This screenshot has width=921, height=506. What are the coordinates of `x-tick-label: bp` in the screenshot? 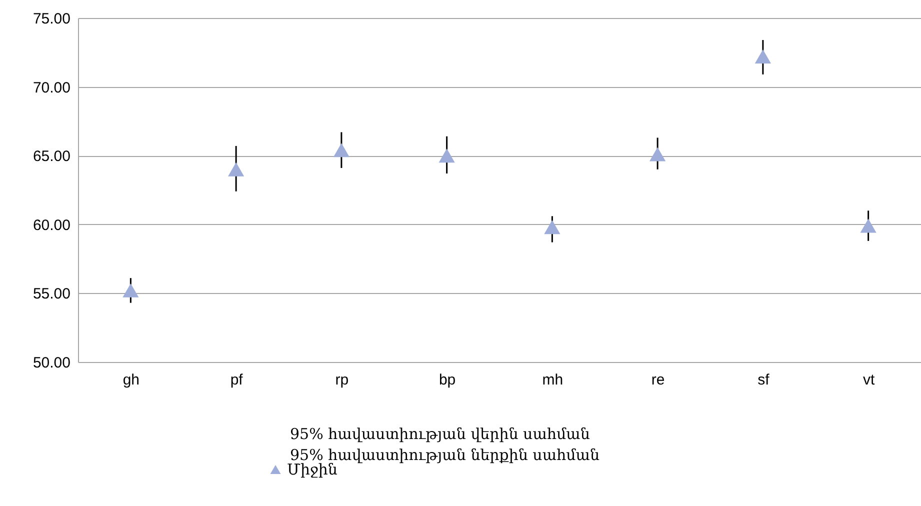 It's located at (447, 380).